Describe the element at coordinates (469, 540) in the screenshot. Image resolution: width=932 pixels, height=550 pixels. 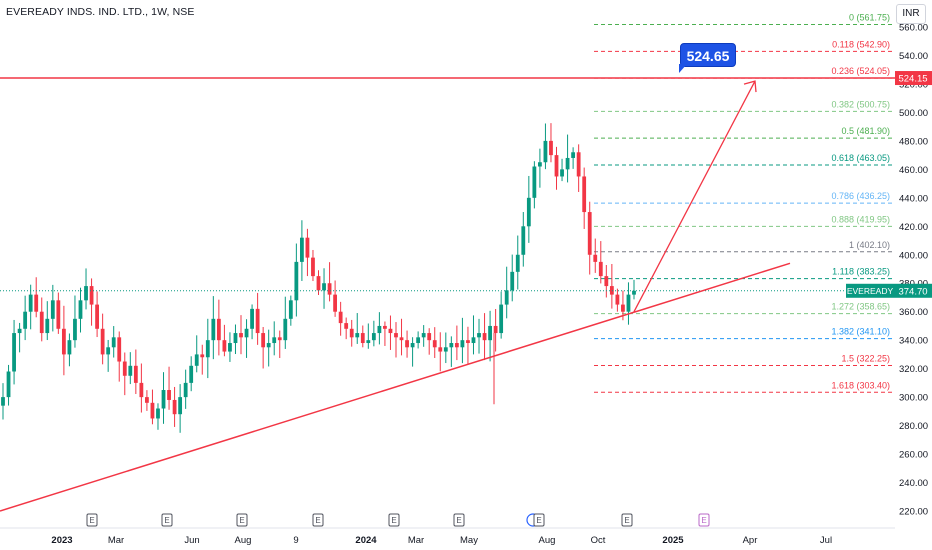
I see `x-tick-label: May` at that location.